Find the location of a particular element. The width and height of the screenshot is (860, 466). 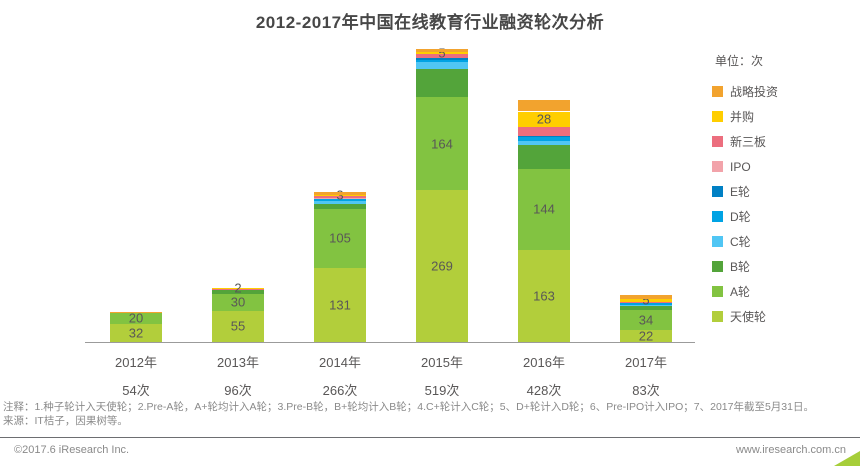

segment-value-label: 3 is located at coordinates (340, 195).